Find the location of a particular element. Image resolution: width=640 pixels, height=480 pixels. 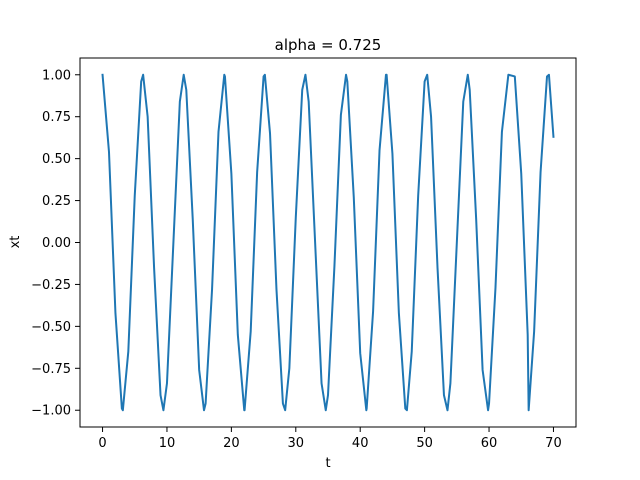

x-tick-label: 10 is located at coordinates (167, 443).